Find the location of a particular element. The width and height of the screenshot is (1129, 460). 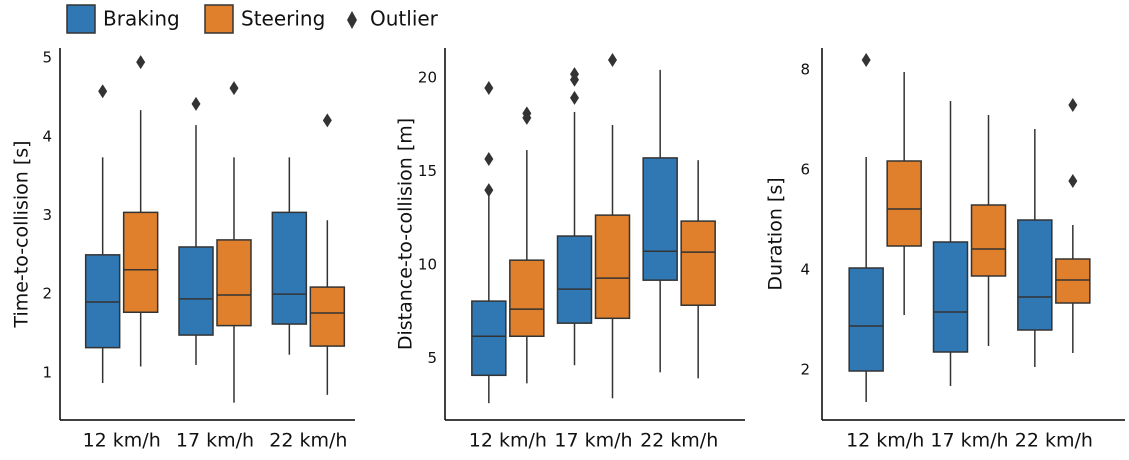

y-tick-label: 3 is located at coordinates (47, 215).